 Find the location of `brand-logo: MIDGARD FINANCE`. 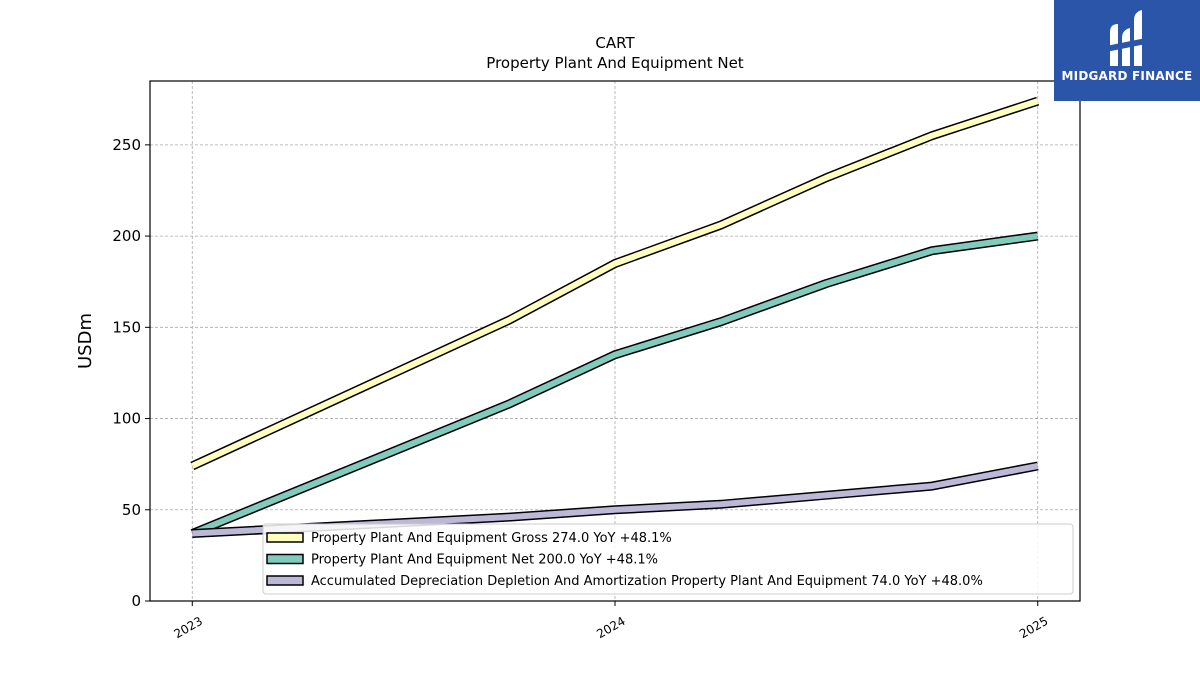

brand-logo: MIDGARD FINANCE is located at coordinates (1127, 50).